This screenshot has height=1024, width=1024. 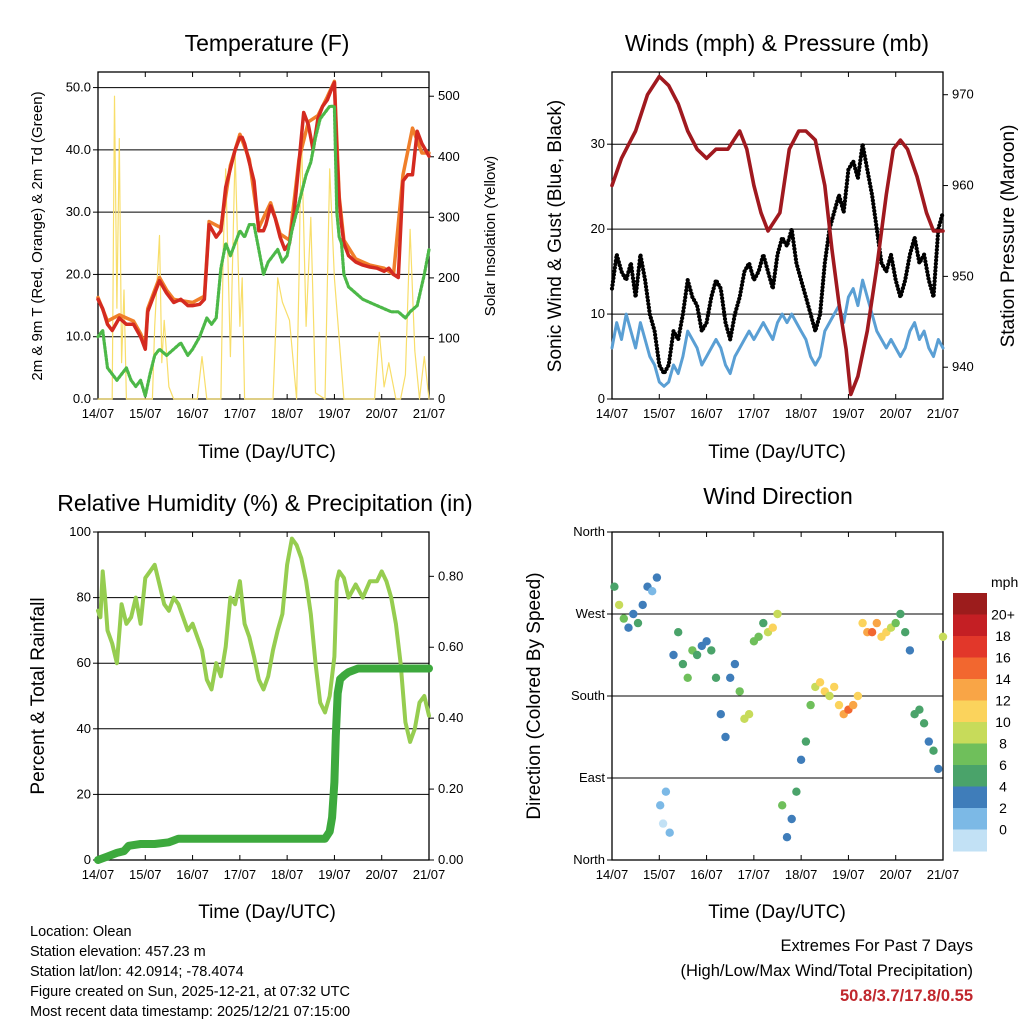 What do you see at coordinates (450, 788) in the screenshot?
I see `y-right-tick-label: 0.20` at bounding box center [450, 788].